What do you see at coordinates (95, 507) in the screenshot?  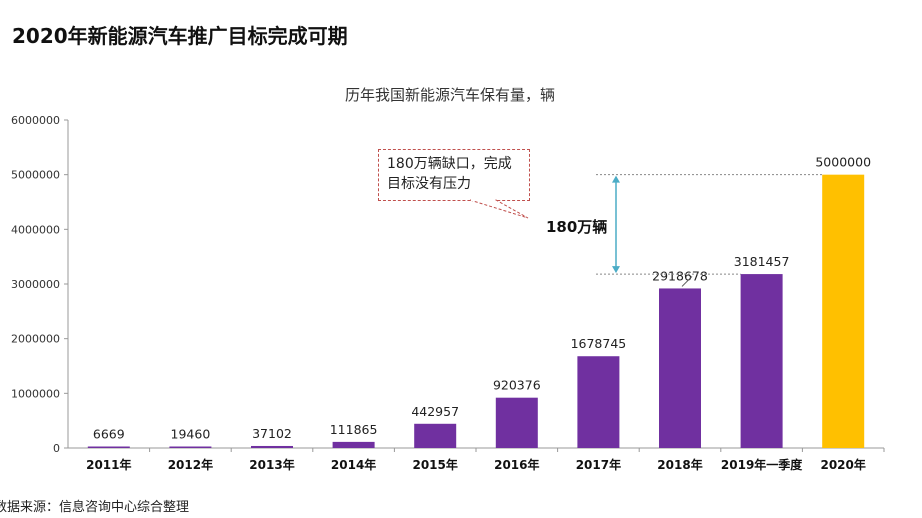 I see `data-source-note: 数据来源：信息咨询中心综合整理` at bounding box center [95, 507].